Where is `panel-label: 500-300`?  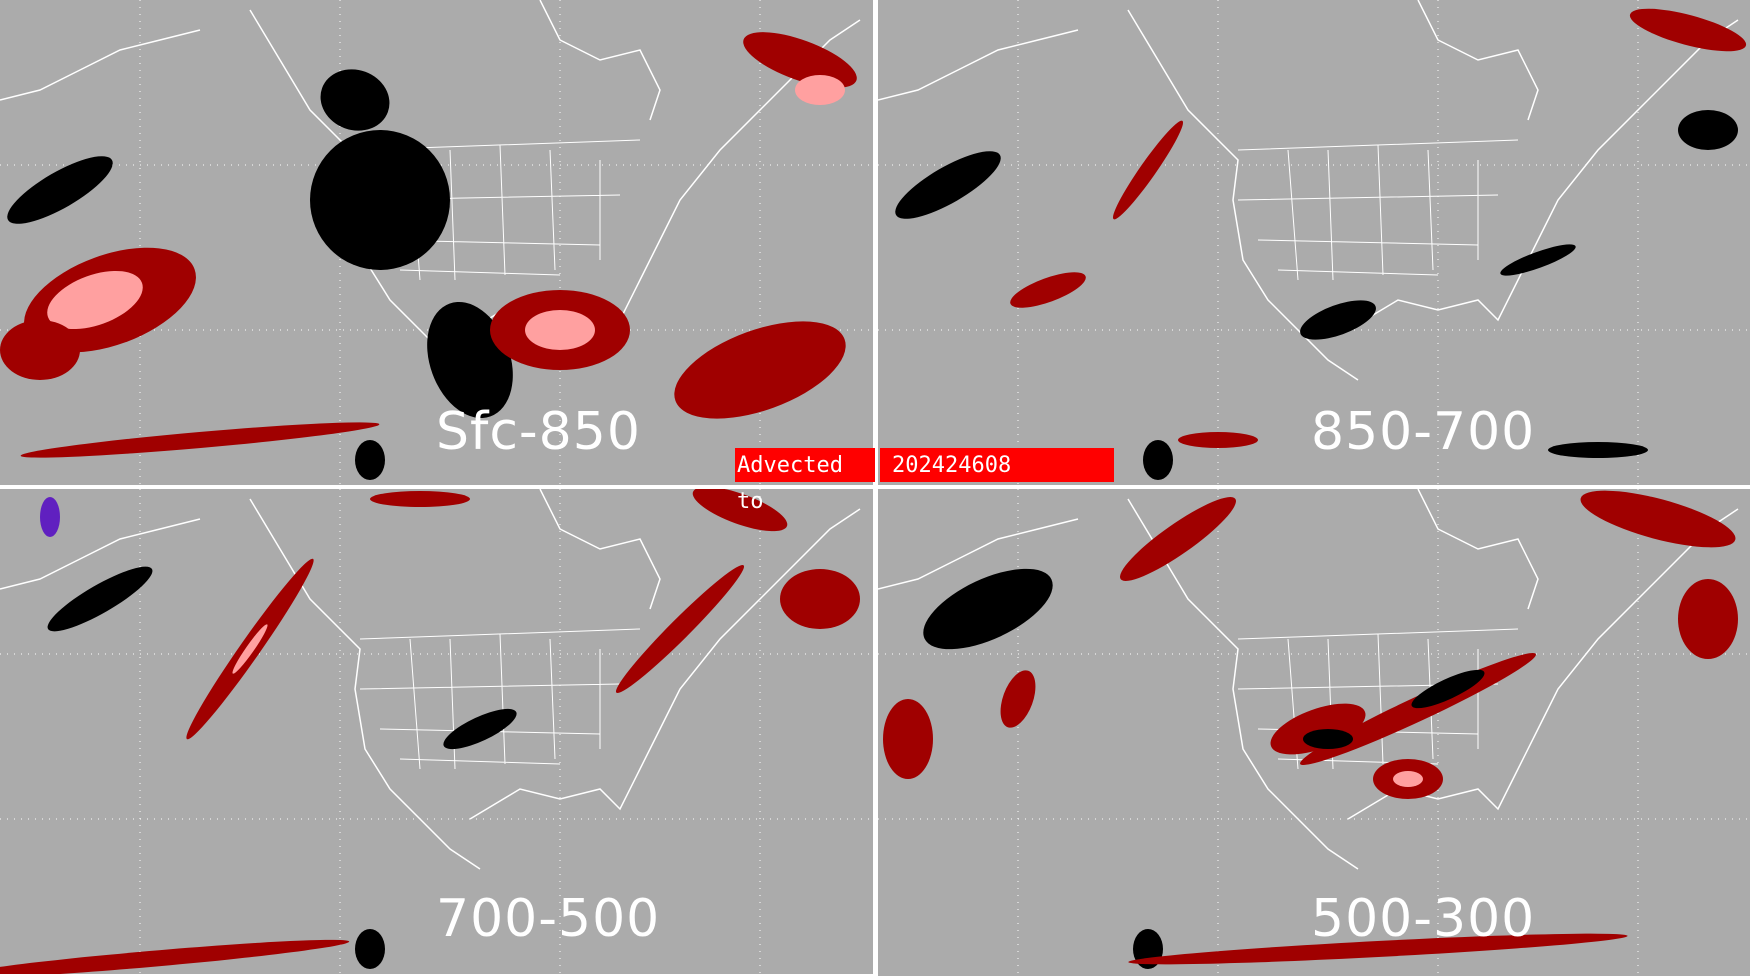
panel-label: 500-300 is located at coordinates (1423, 919).